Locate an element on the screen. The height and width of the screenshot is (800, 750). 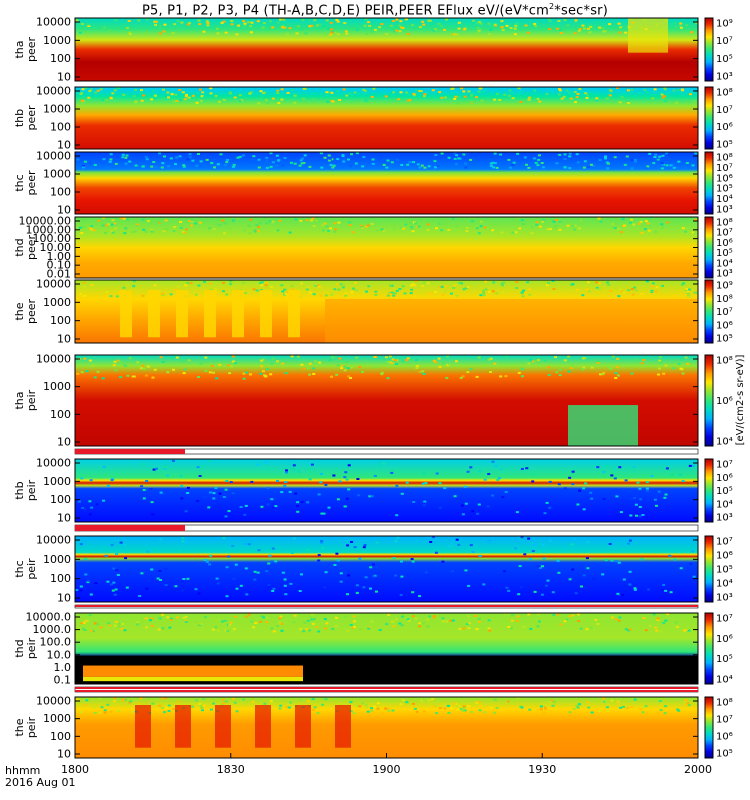
y-axis-label: thbpeir is located at coordinates (25, 490).